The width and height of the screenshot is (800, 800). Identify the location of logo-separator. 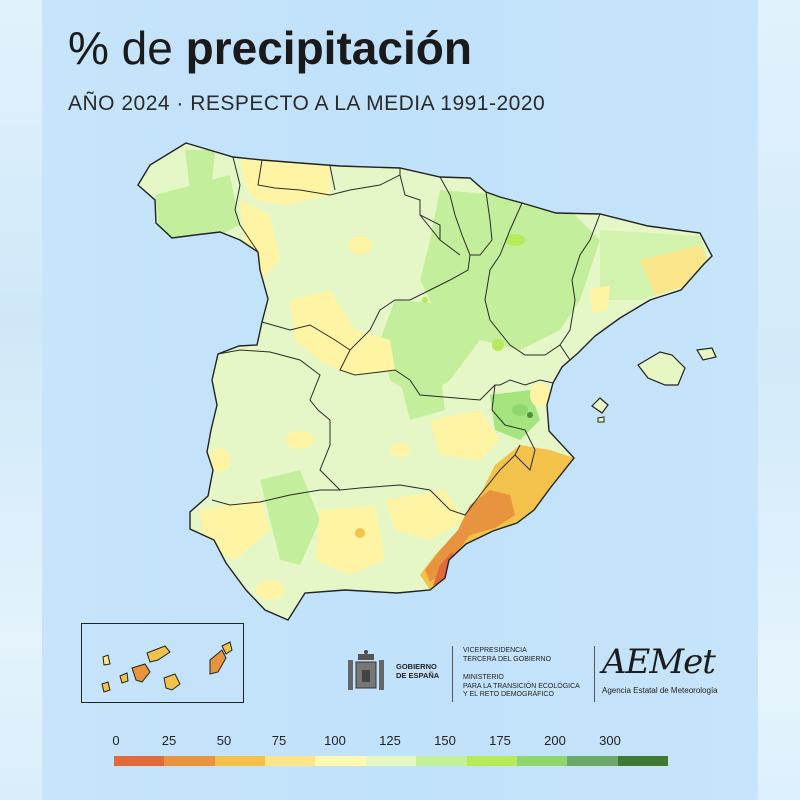
(452, 674).